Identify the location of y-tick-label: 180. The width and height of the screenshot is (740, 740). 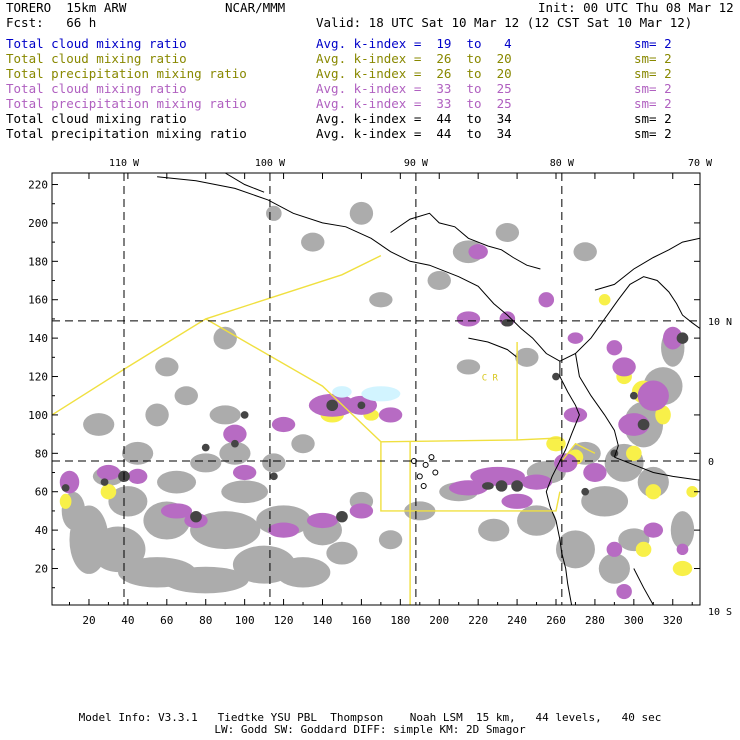
(38, 261).